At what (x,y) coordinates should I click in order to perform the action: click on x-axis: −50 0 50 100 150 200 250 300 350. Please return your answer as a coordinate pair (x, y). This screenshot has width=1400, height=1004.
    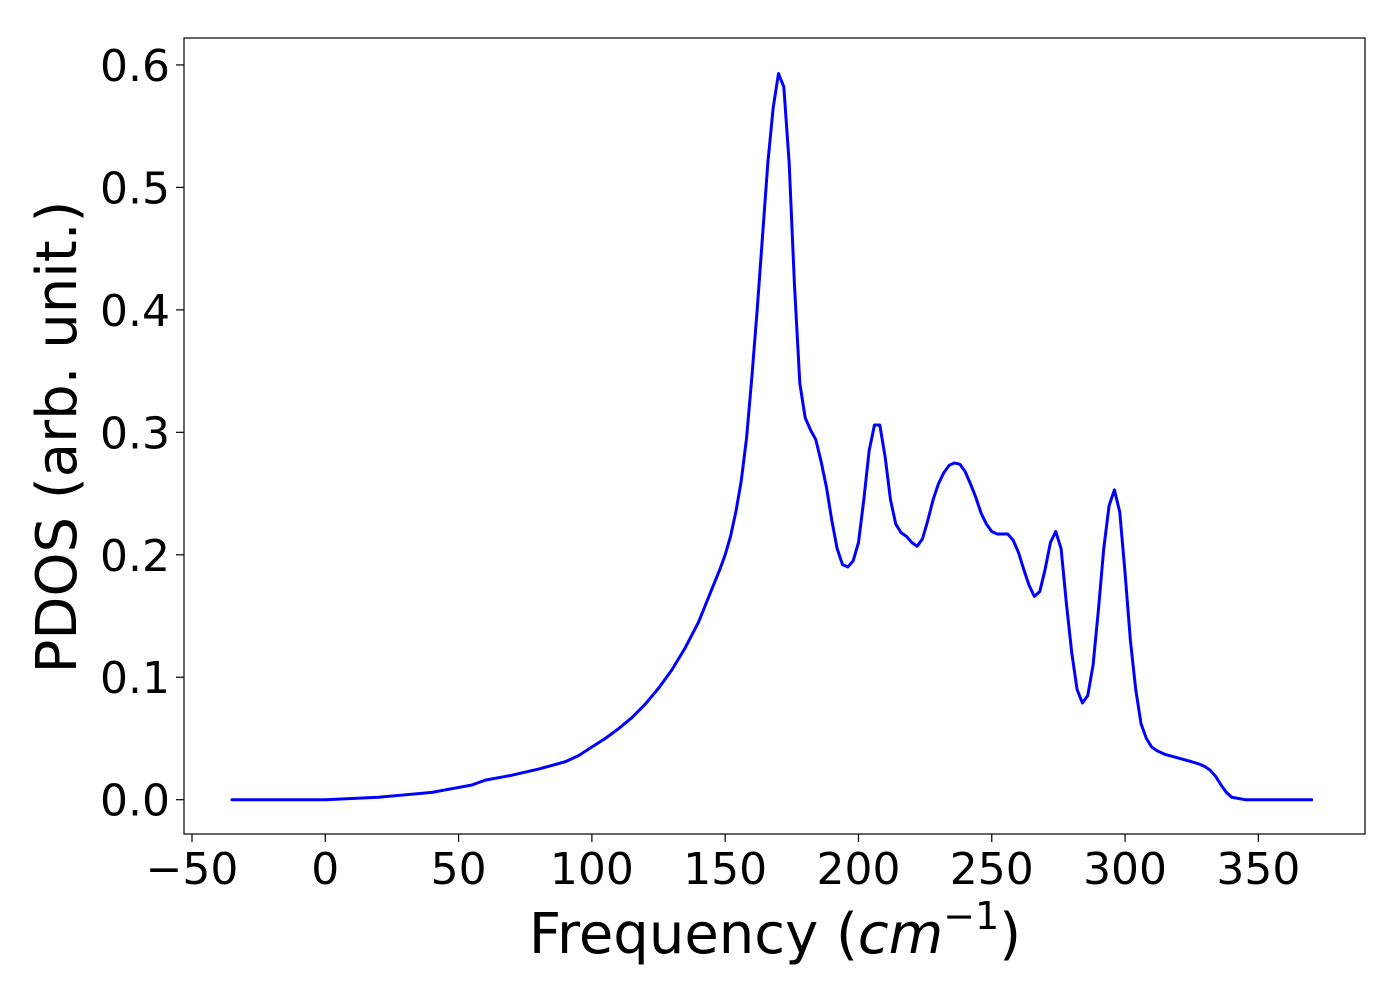
    Looking at the image, I should click on (723, 864).